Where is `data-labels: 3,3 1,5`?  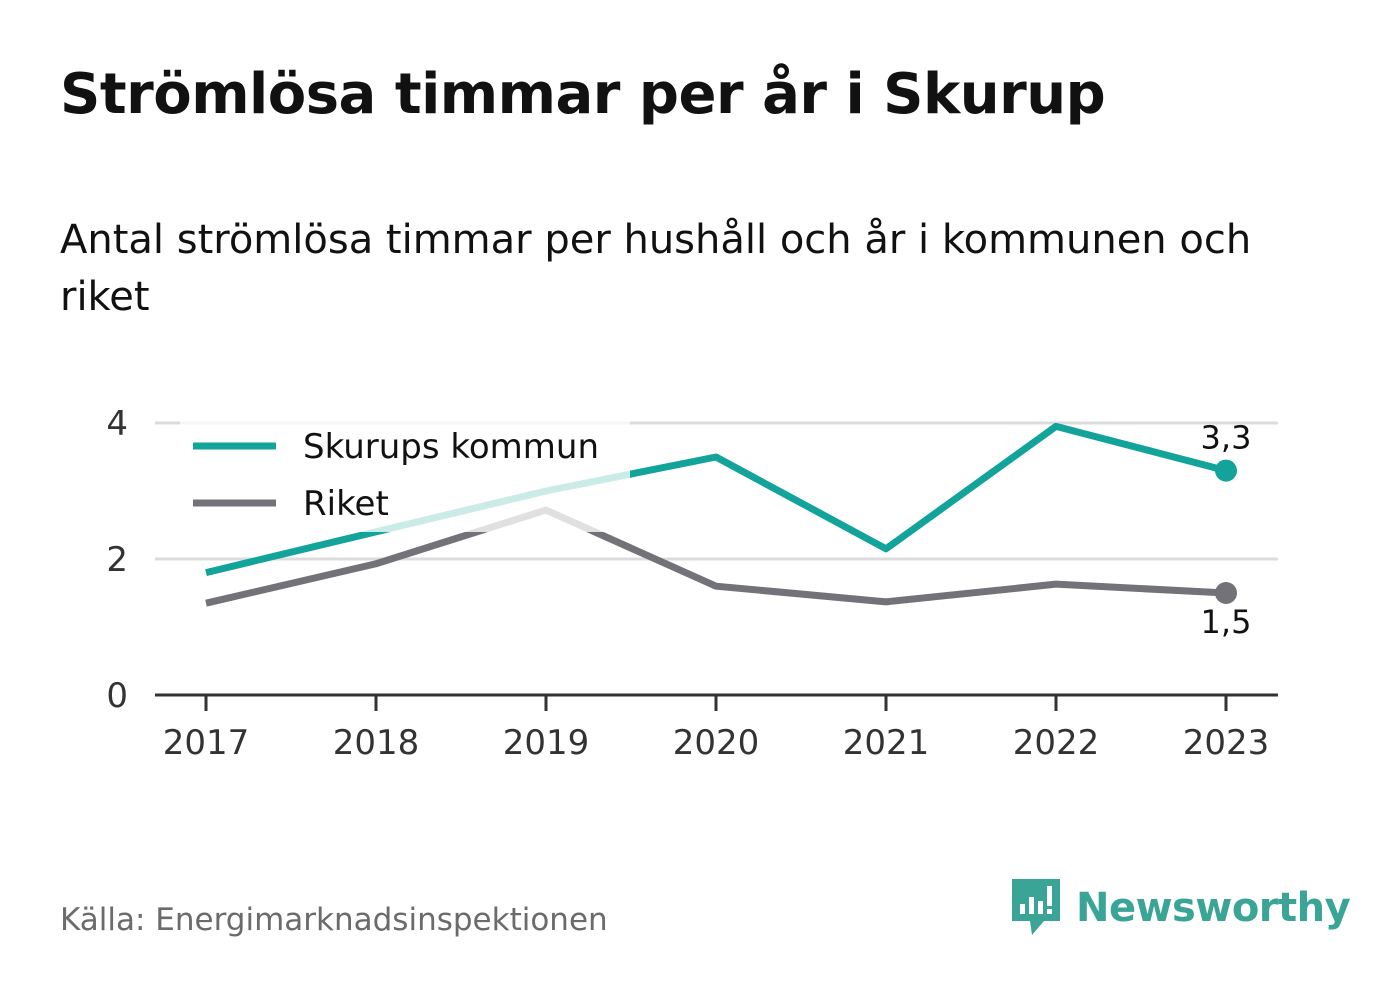 data-labels: 3,3 1,5 is located at coordinates (1226, 530).